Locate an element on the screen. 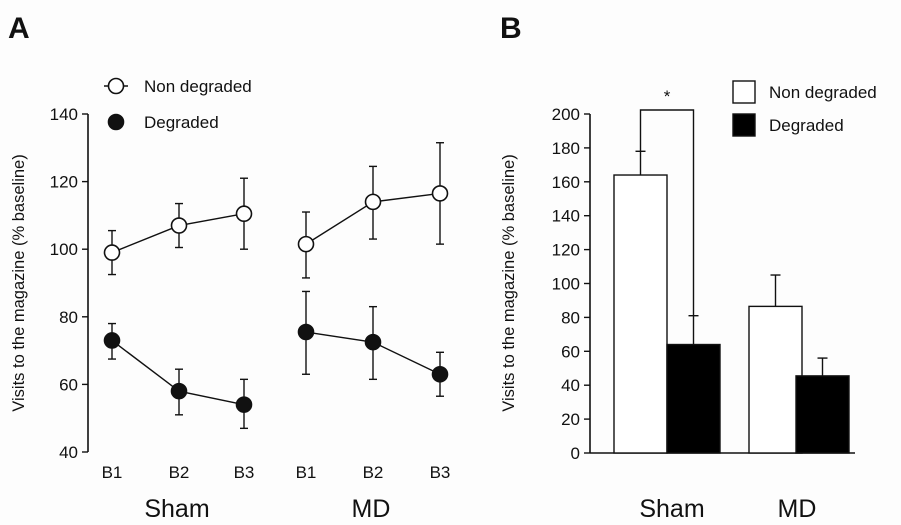  panel-a-letter: A is located at coordinates (19, 28).